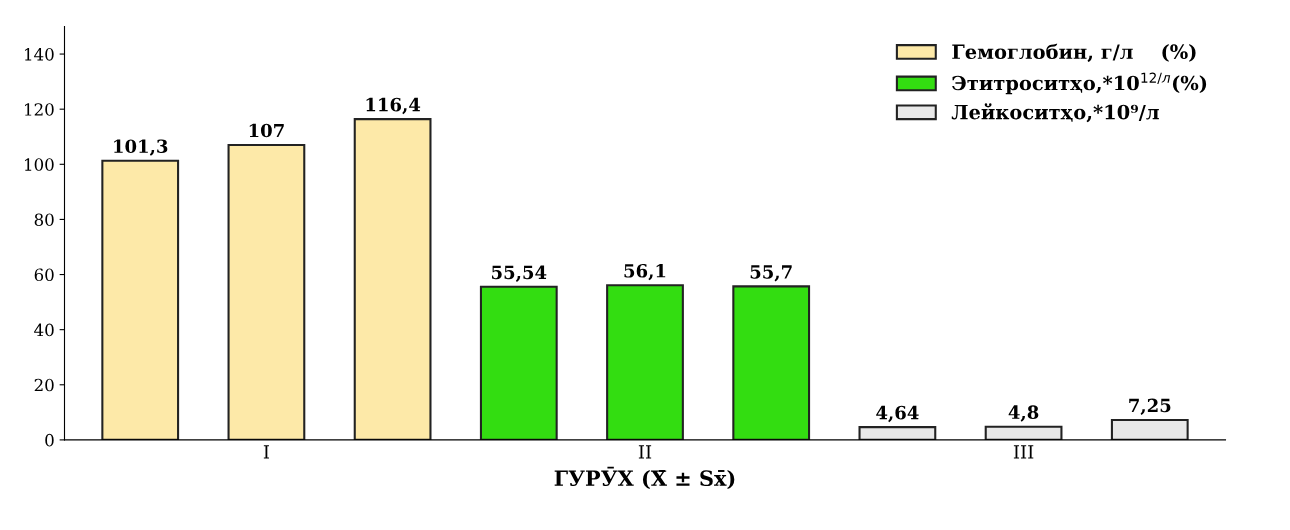 This screenshot has height=530, width=1290. I want to click on y-tick-label: 0, so click(49, 440).